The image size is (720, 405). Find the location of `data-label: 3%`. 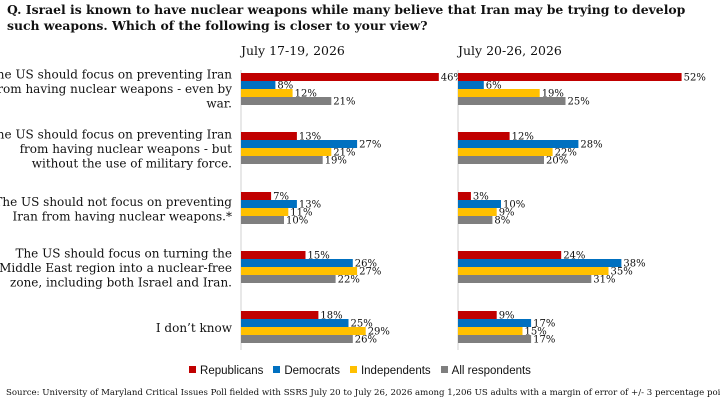

data-label: 3% is located at coordinates (481, 197).